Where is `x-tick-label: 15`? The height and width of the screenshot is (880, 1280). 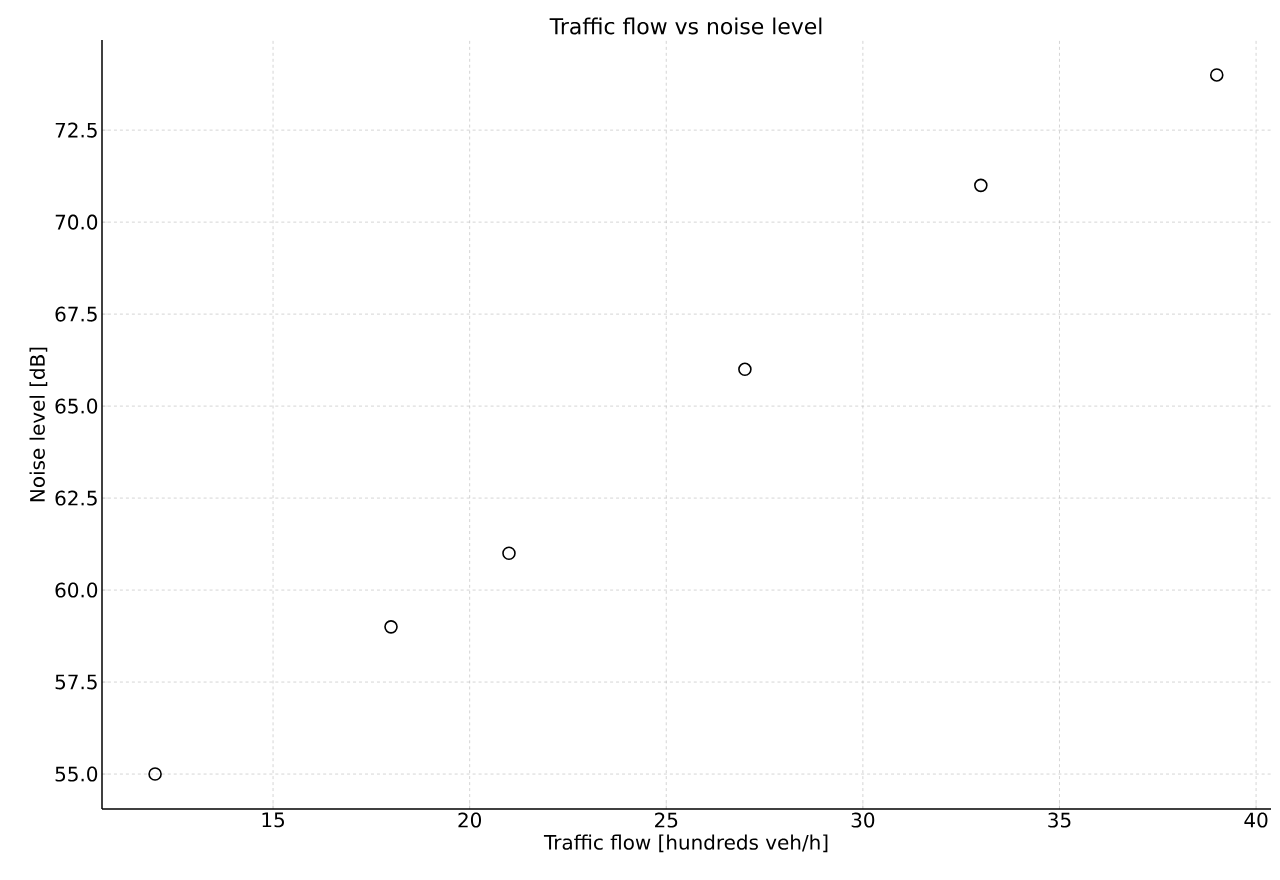 x-tick-label: 15 is located at coordinates (273, 820).